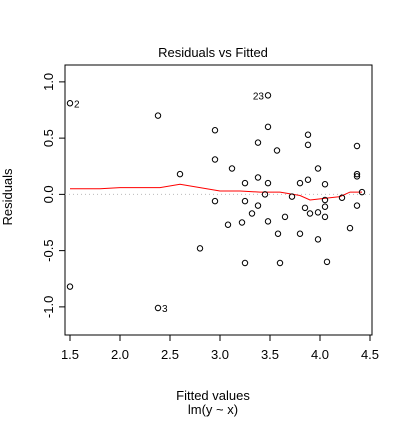  I want to click on x-tick-label: 1.5, so click(70, 354).